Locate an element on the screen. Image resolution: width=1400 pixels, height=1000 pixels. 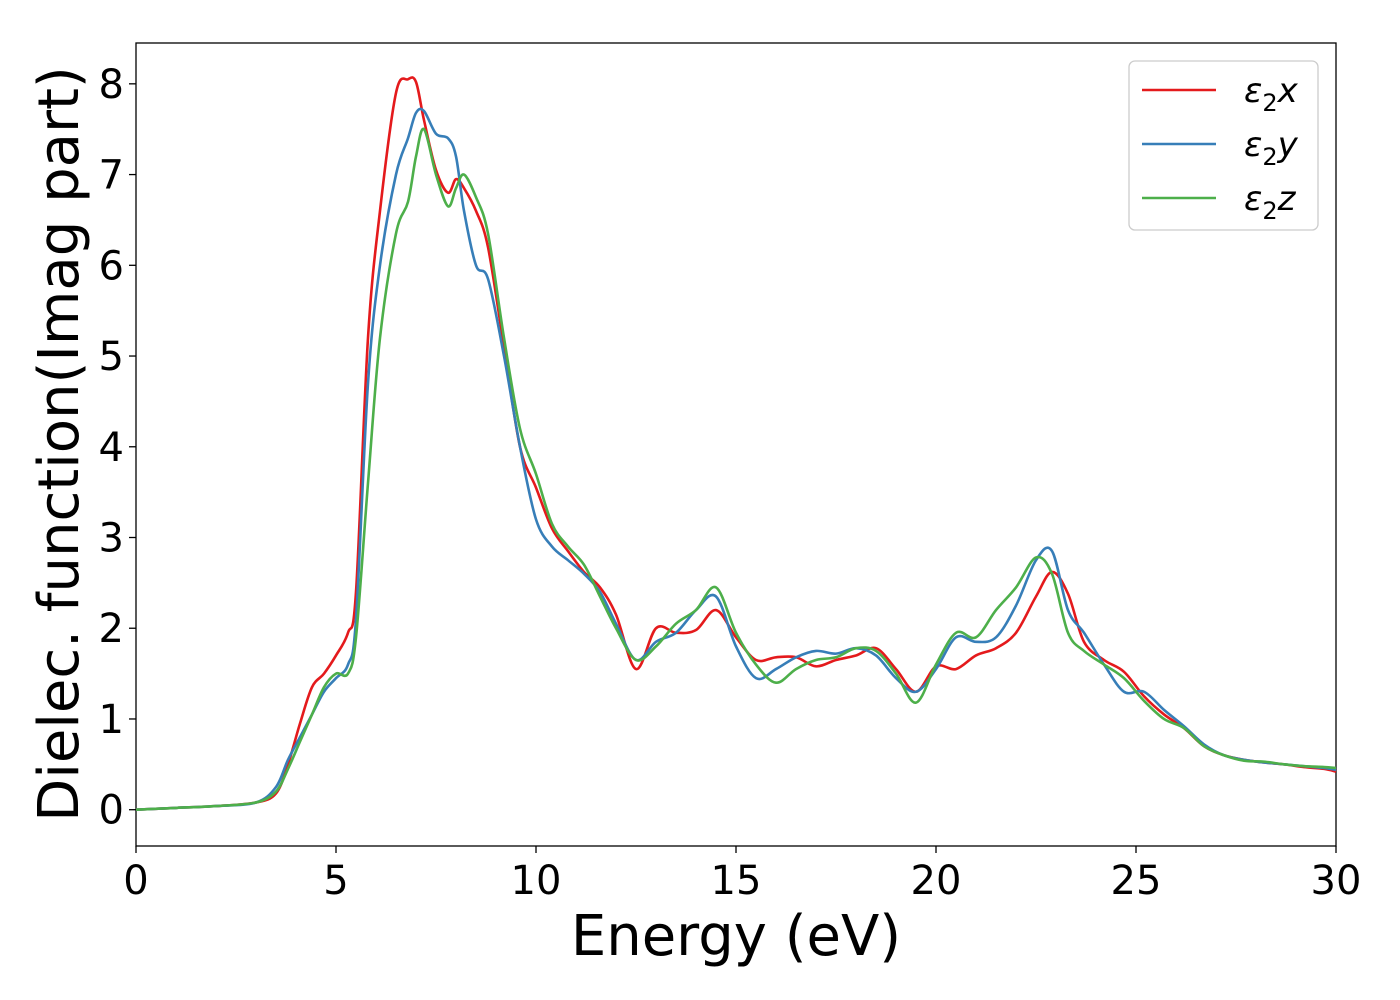
x-tick-label: 25 is located at coordinates (1136, 881).